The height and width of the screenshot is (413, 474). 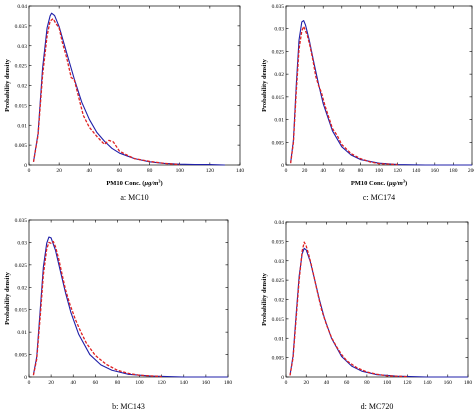 I want to click on plot-frame, so click(x=377, y=299).